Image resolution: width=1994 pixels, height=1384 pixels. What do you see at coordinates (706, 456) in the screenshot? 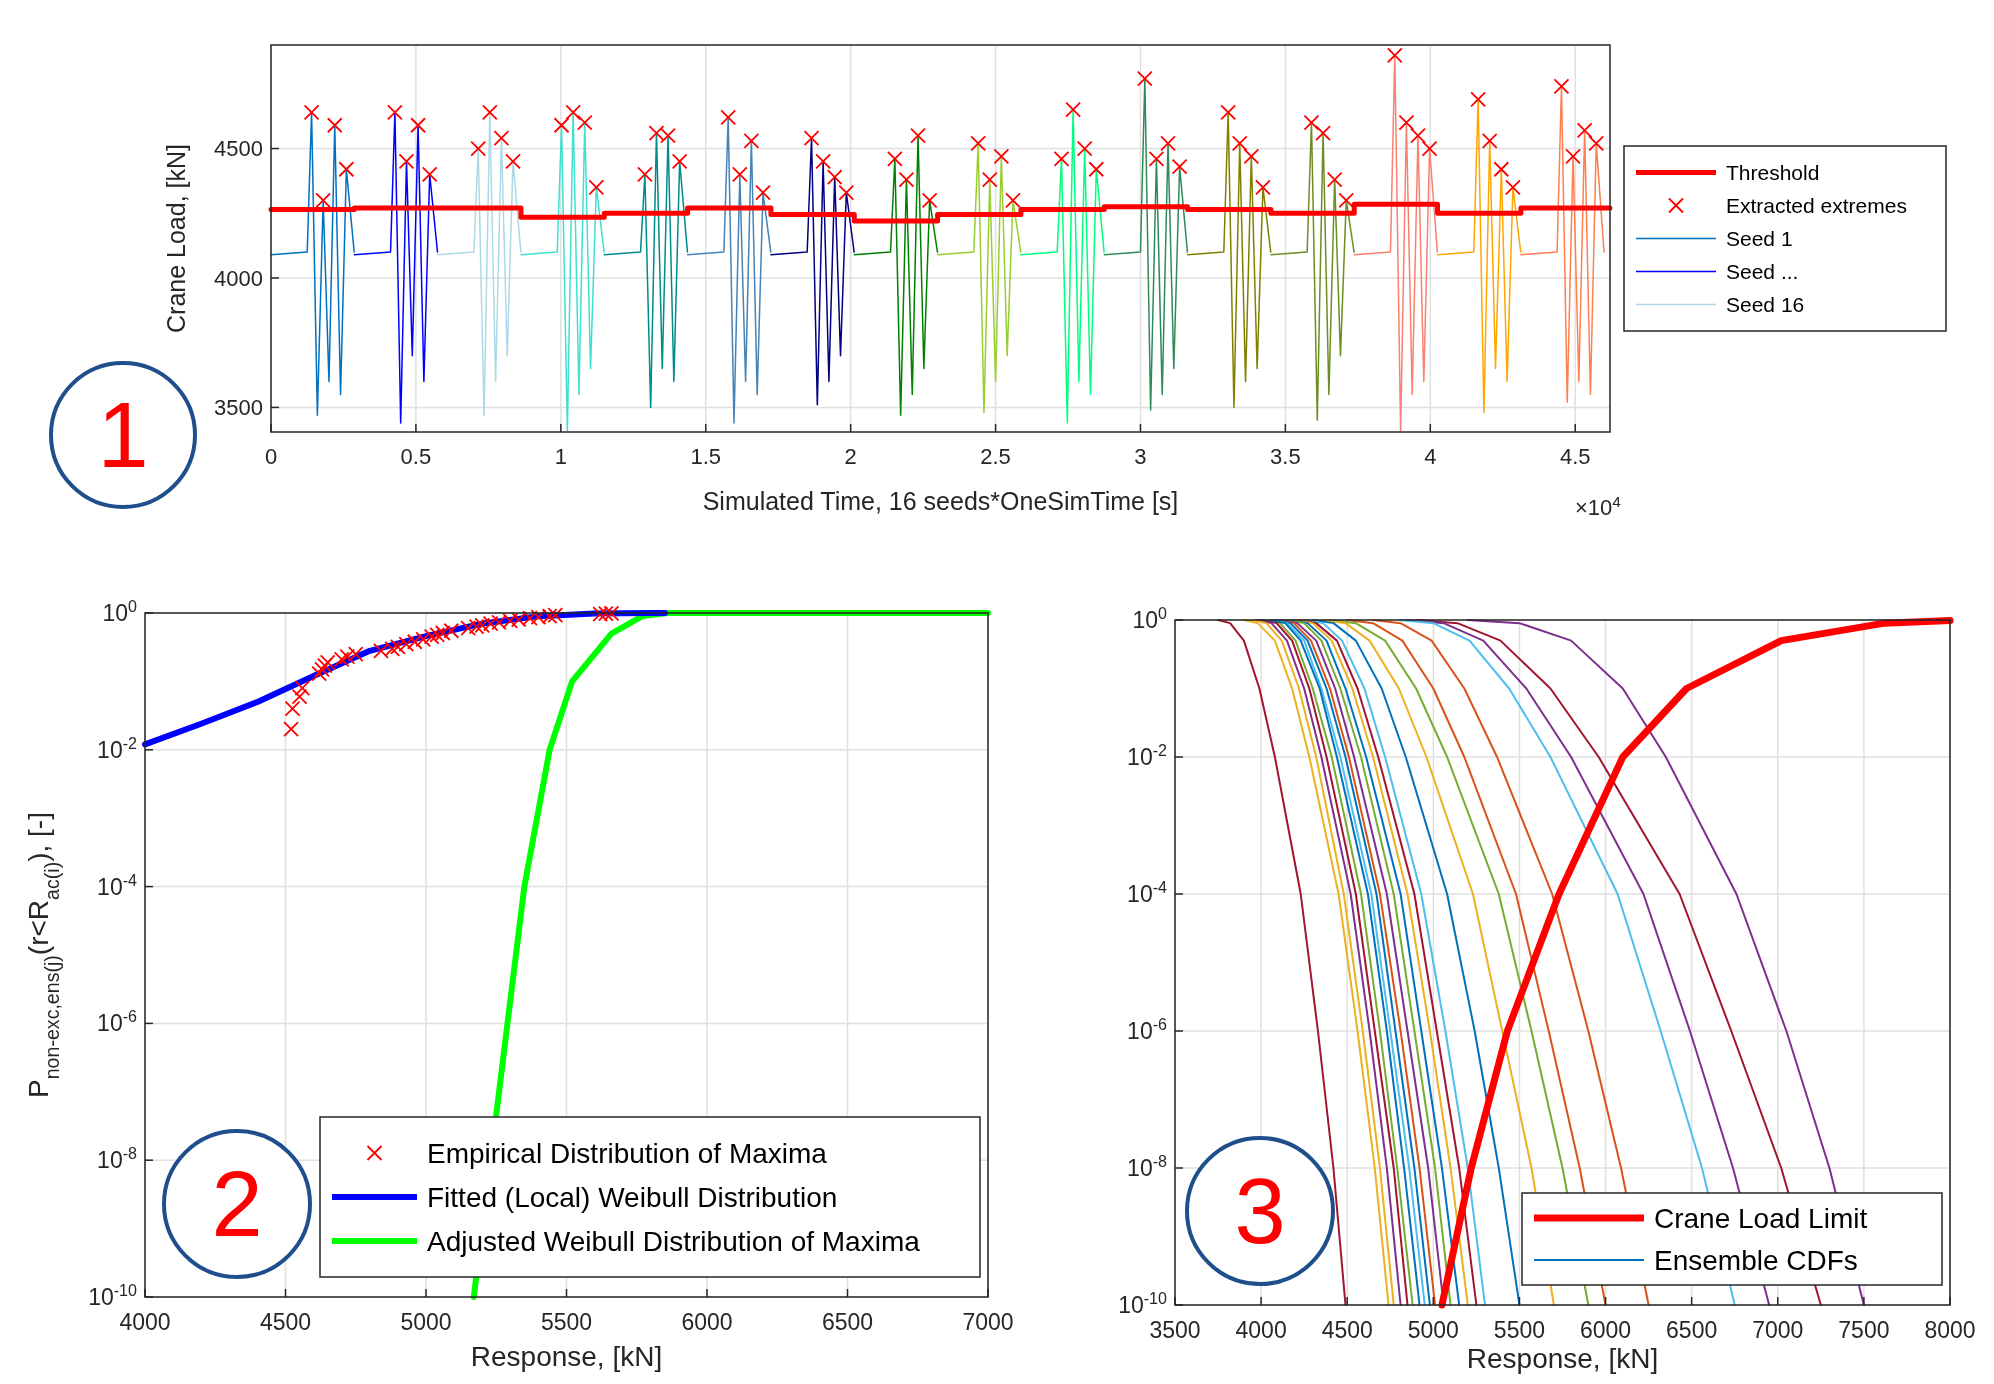
I see `x-tick-label: 1.5` at bounding box center [706, 456].